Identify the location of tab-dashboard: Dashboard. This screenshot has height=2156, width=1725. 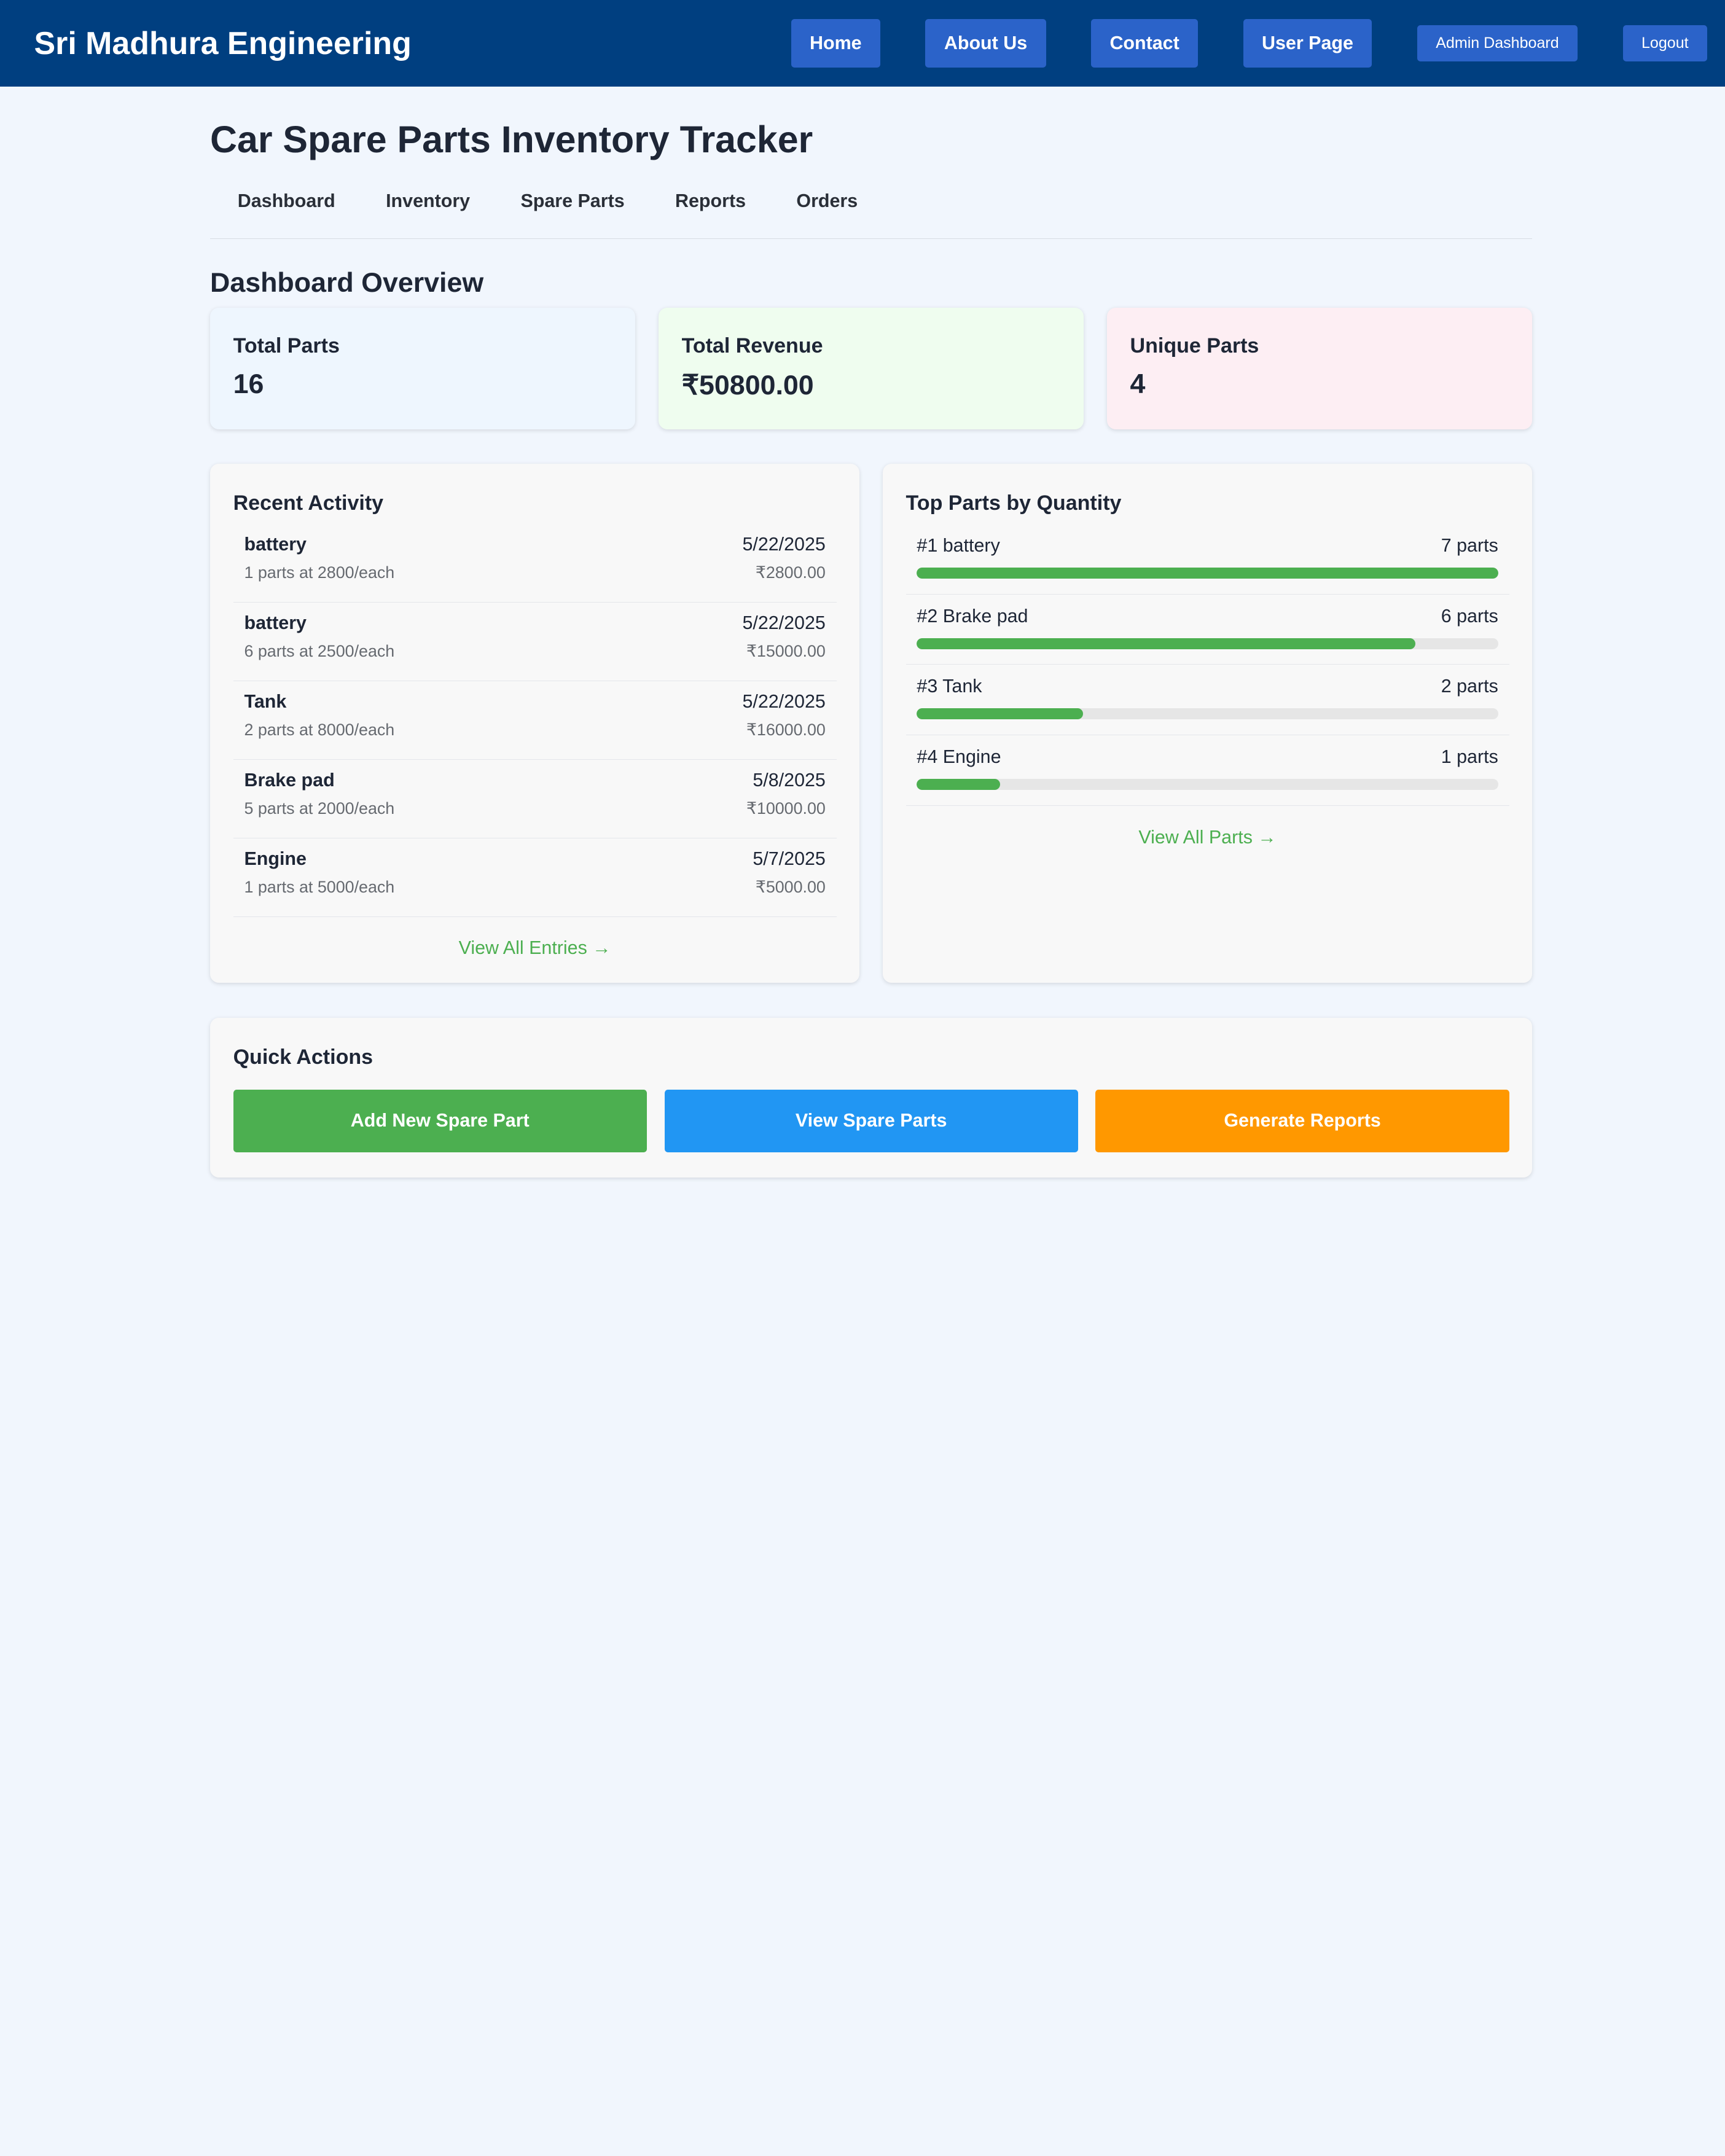
(286, 200).